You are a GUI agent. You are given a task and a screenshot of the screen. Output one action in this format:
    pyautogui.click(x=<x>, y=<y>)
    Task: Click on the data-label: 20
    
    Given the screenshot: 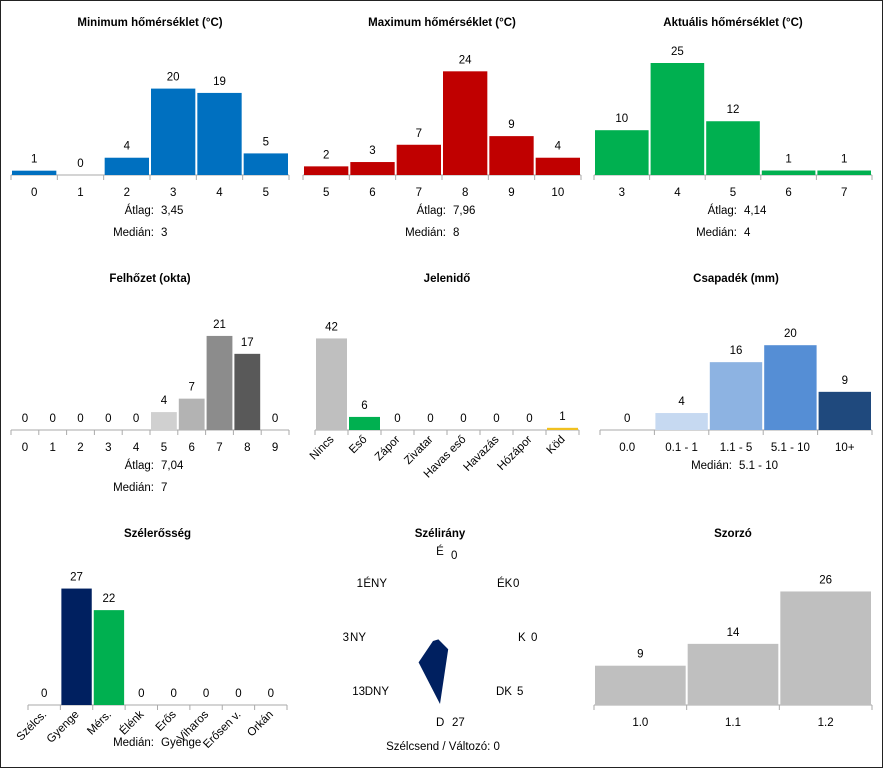 What is the action you would take?
    pyautogui.click(x=790, y=334)
    